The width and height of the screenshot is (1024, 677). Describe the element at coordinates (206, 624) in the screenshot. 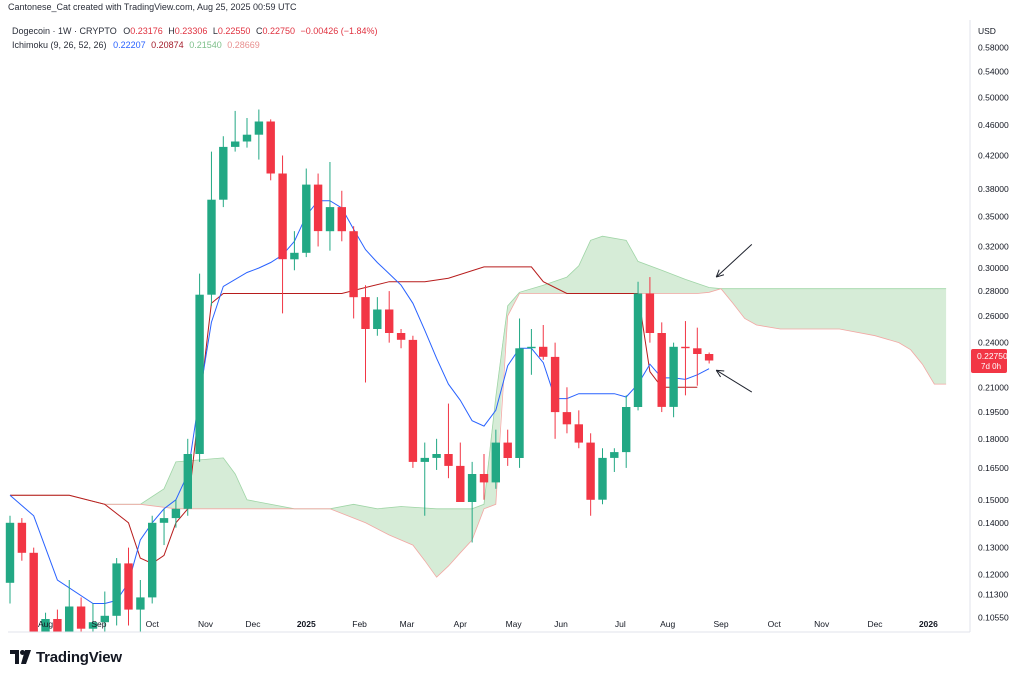

I see `time-tick-label: Nov` at that location.